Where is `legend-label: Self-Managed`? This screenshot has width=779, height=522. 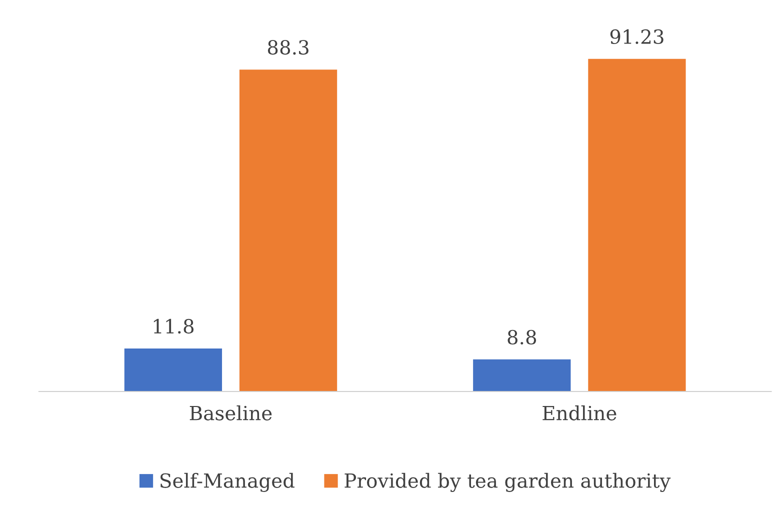 legend-label: Self-Managed is located at coordinates (227, 482).